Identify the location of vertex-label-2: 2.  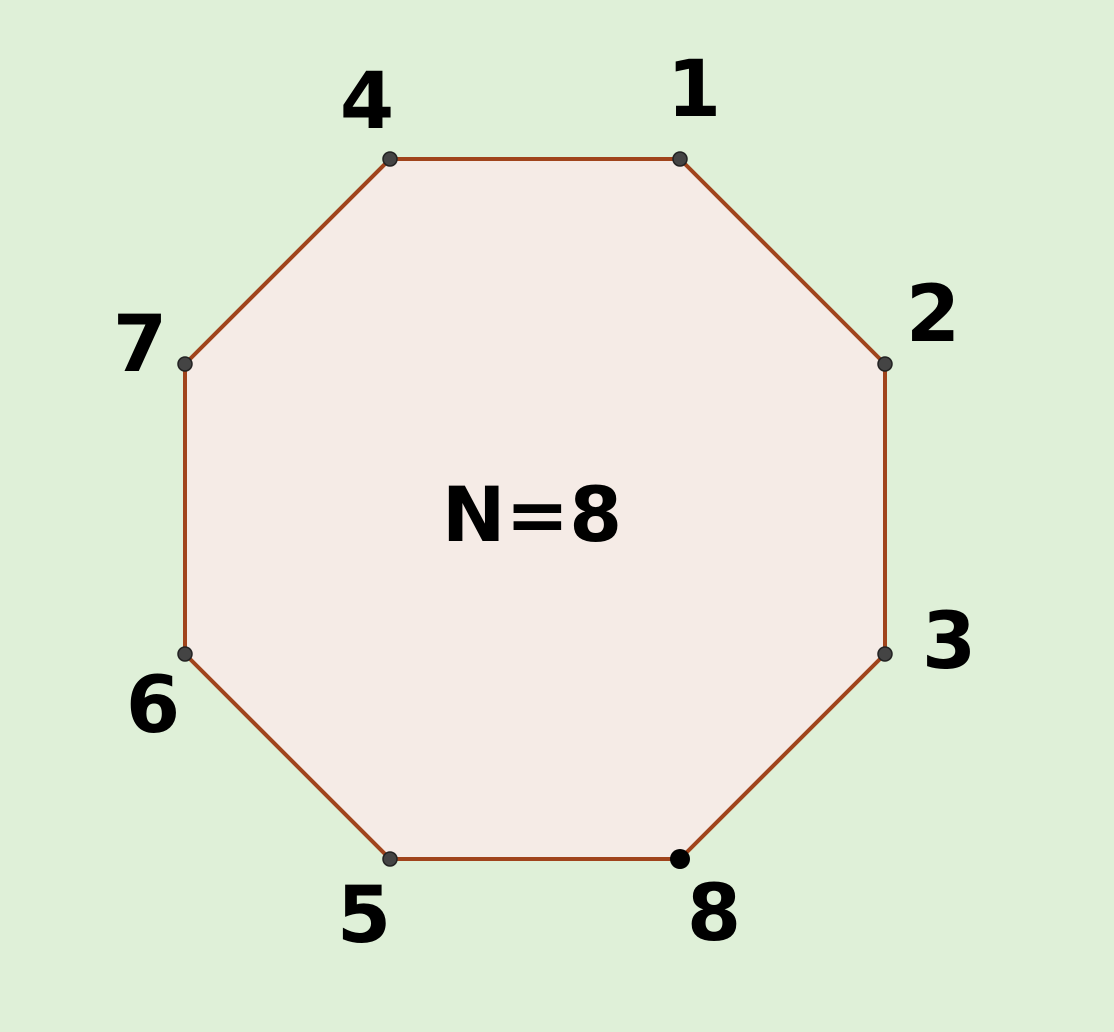
(933, 315).